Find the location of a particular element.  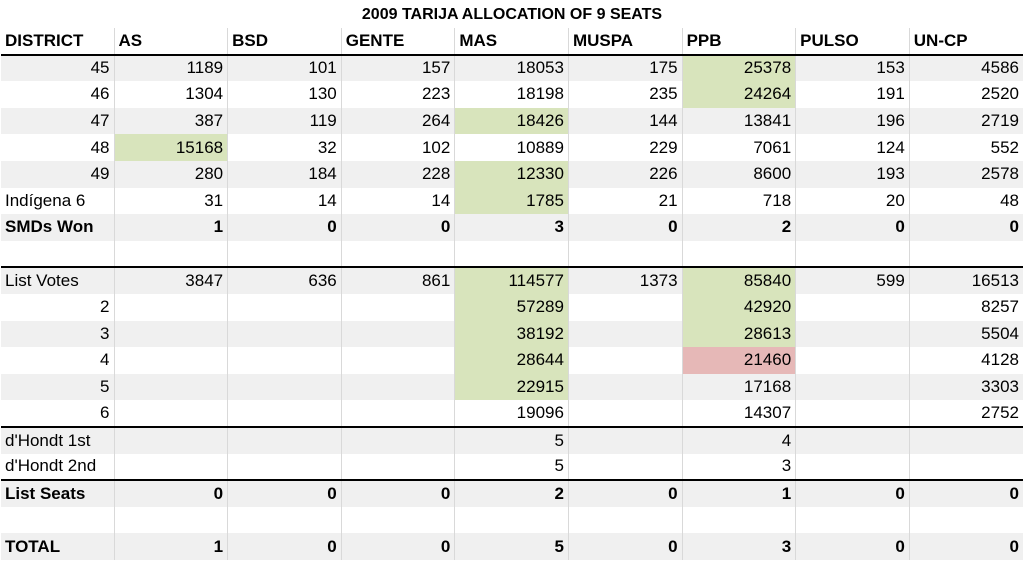

table-row: 5 22915 17168 3303 is located at coordinates (512, 387).